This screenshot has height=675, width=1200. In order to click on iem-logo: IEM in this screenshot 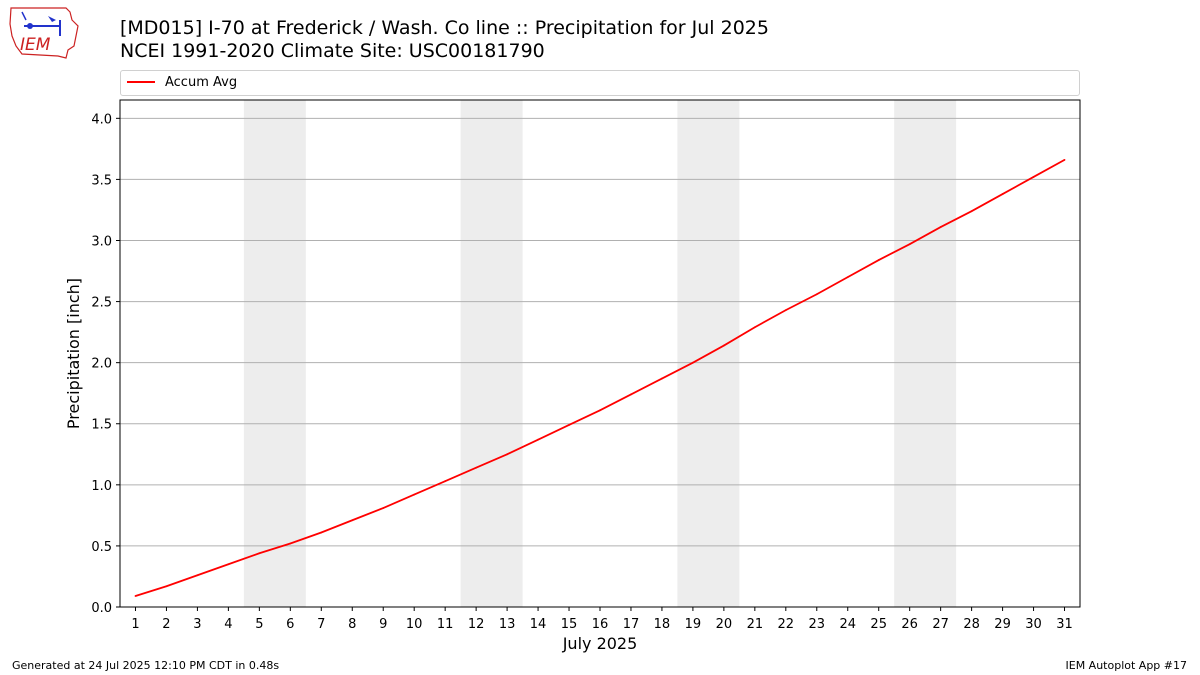, I will do `click(44, 33)`.